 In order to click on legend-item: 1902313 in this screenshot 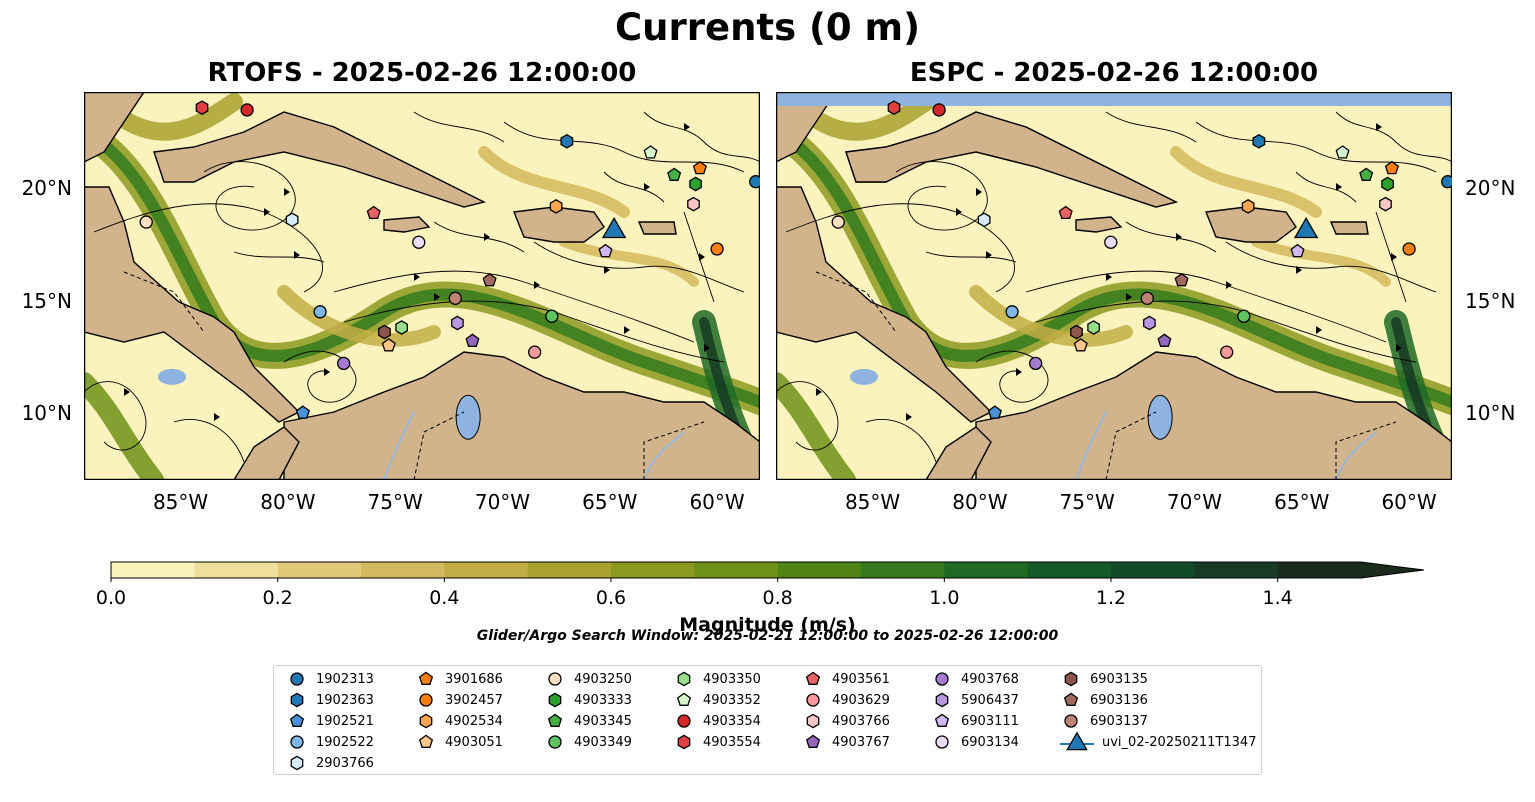, I will do `click(330, 679)`.